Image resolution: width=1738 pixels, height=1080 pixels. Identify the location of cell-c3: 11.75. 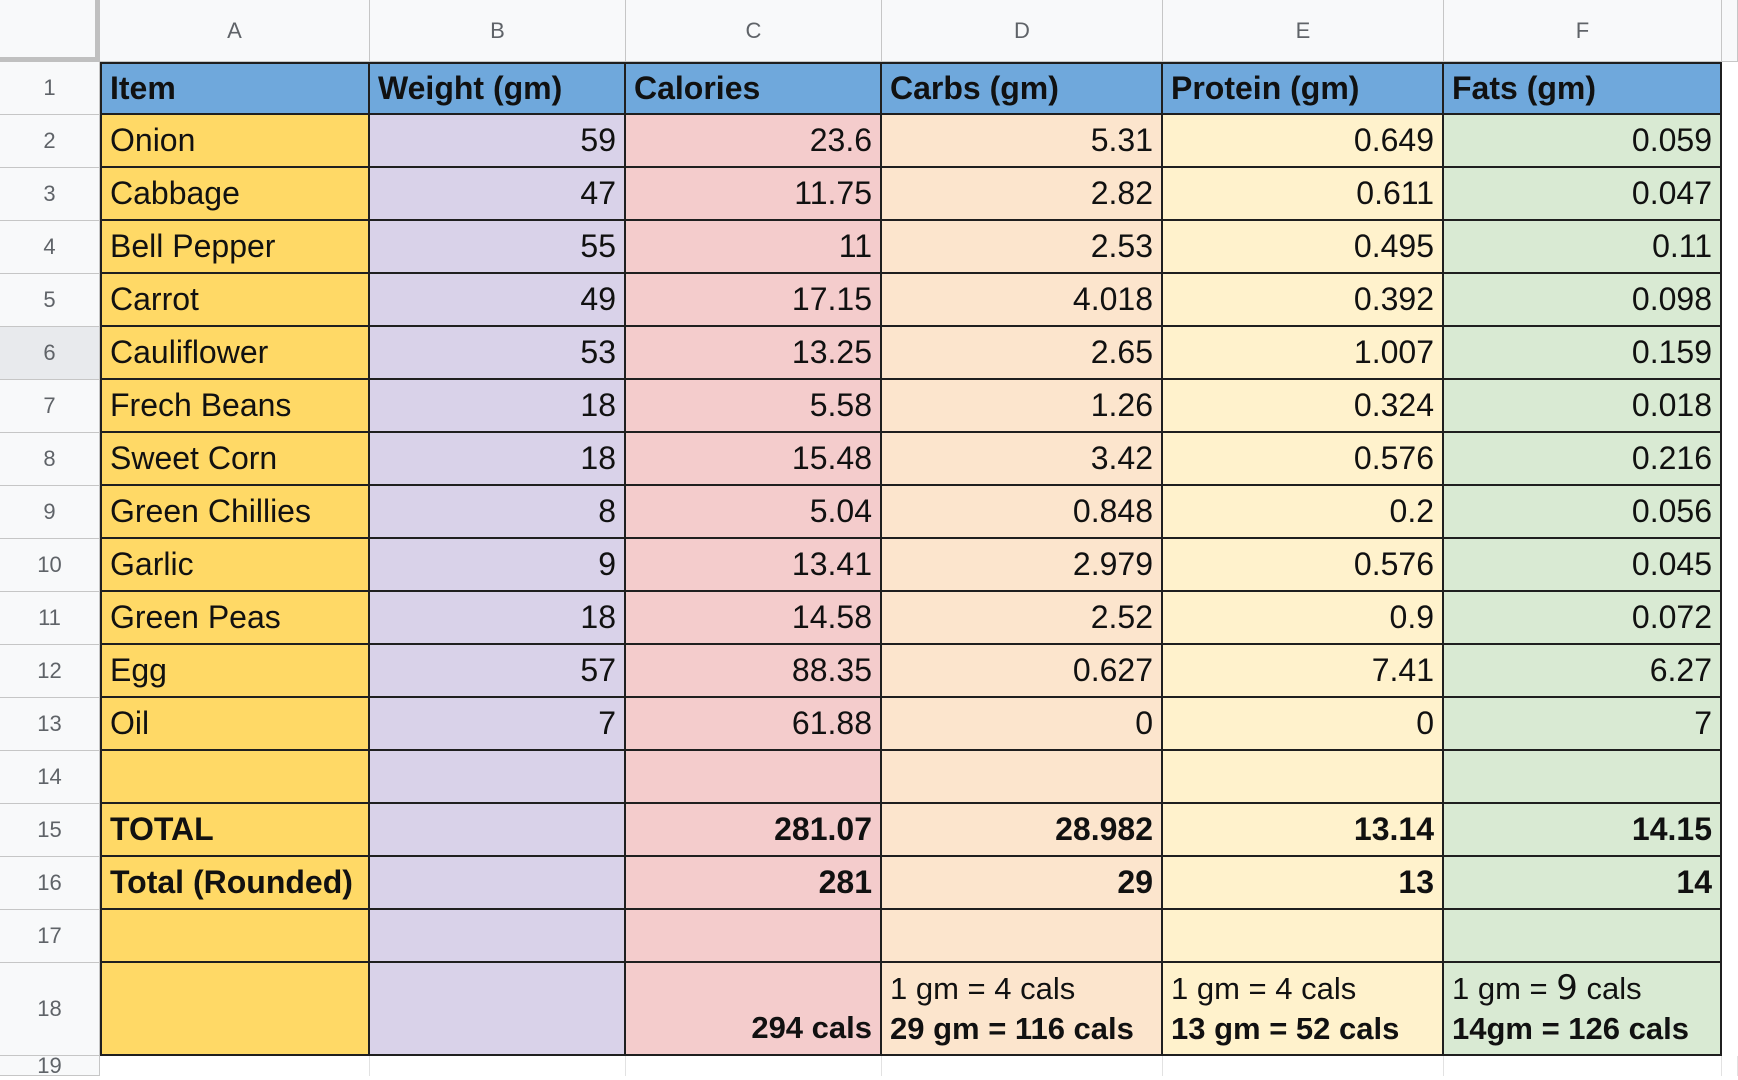
(754, 194).